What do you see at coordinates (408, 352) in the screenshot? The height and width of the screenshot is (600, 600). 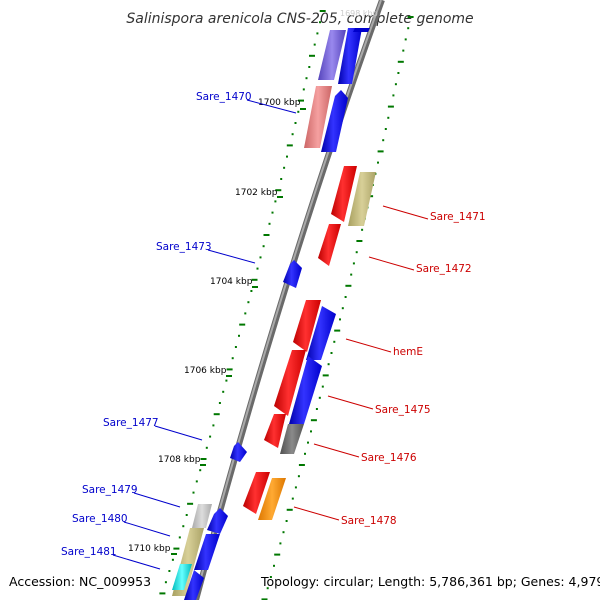 I see `label-hemE: hemE` at bounding box center [408, 352].